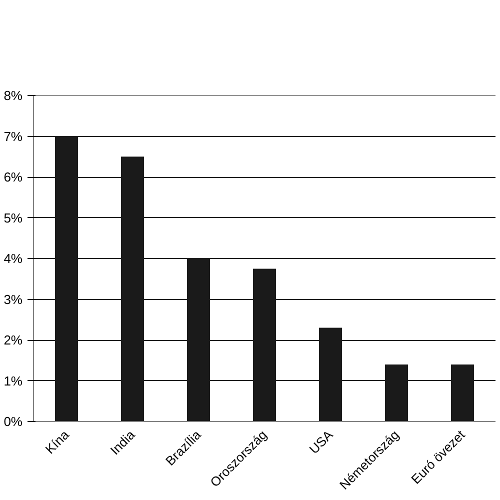 Image resolution: width=500 pixels, height=500 pixels. I want to click on y-tick-label: 8%, so click(13, 95).